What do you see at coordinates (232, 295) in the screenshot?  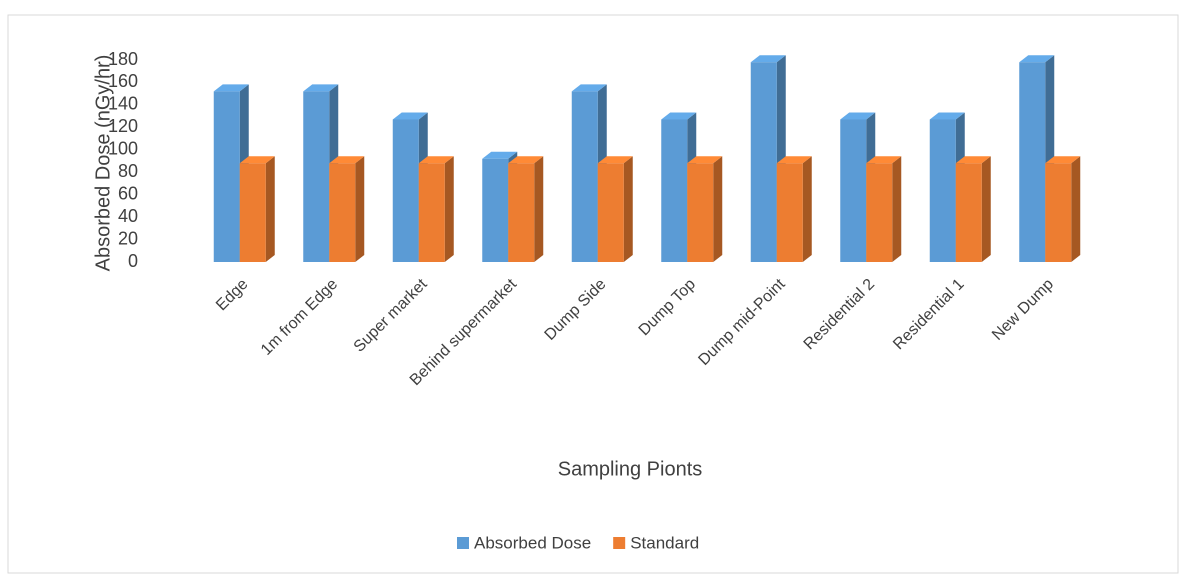 I see `x-tick-label: Edge` at bounding box center [232, 295].